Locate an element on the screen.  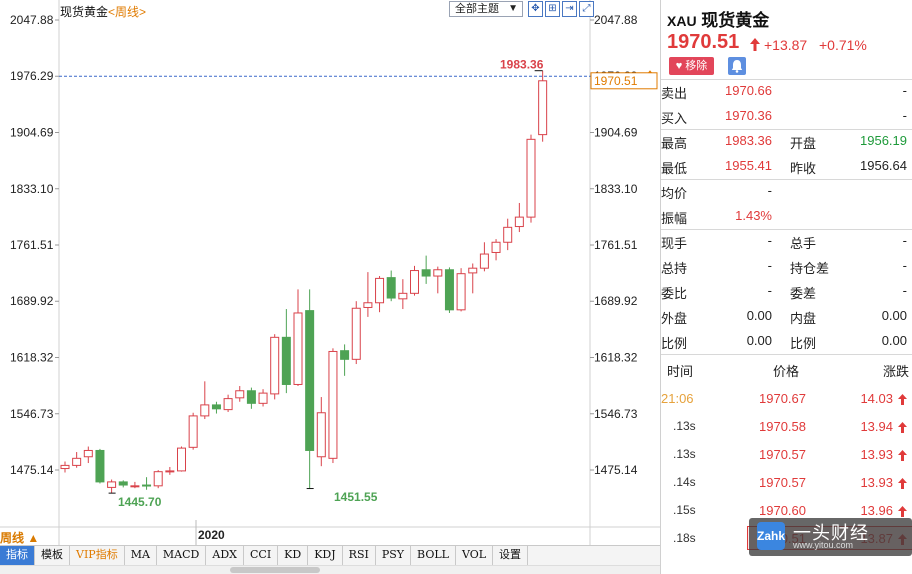
quote-stat-row: 最高 1983.36 开盘 1956.19 is located at coordinates (786, 141).